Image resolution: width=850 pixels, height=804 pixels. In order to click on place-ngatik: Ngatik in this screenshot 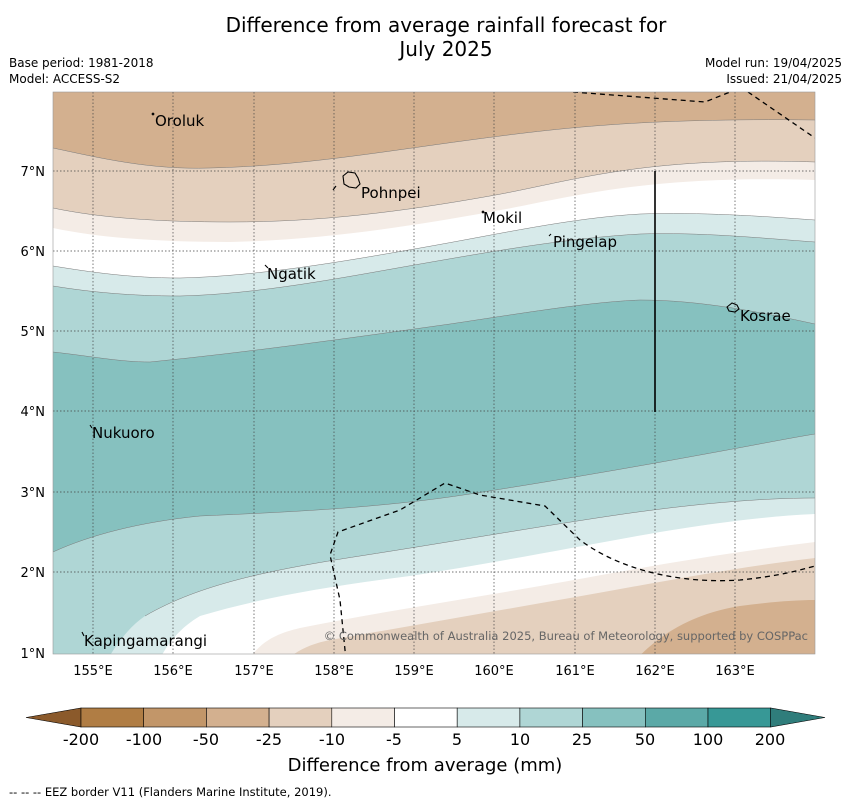, I will do `click(291, 274)`.